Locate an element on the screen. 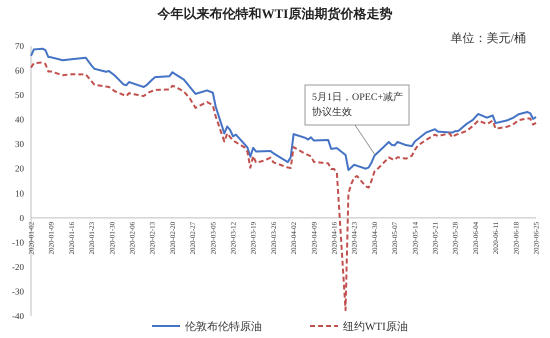 This screenshot has width=550, height=338. y-tick-label: -40 is located at coordinates (18, 316).